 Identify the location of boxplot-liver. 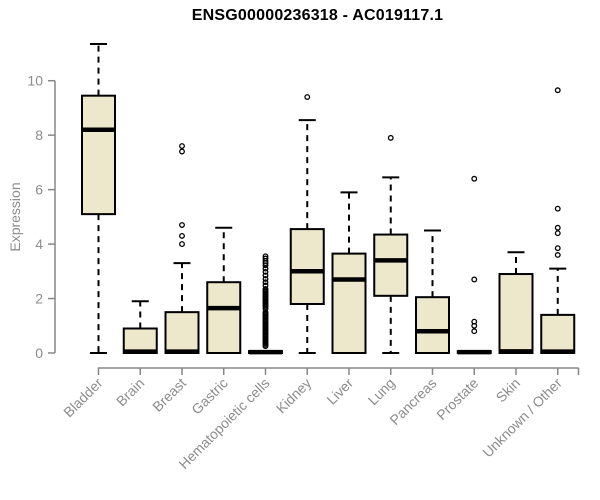
(349, 273).